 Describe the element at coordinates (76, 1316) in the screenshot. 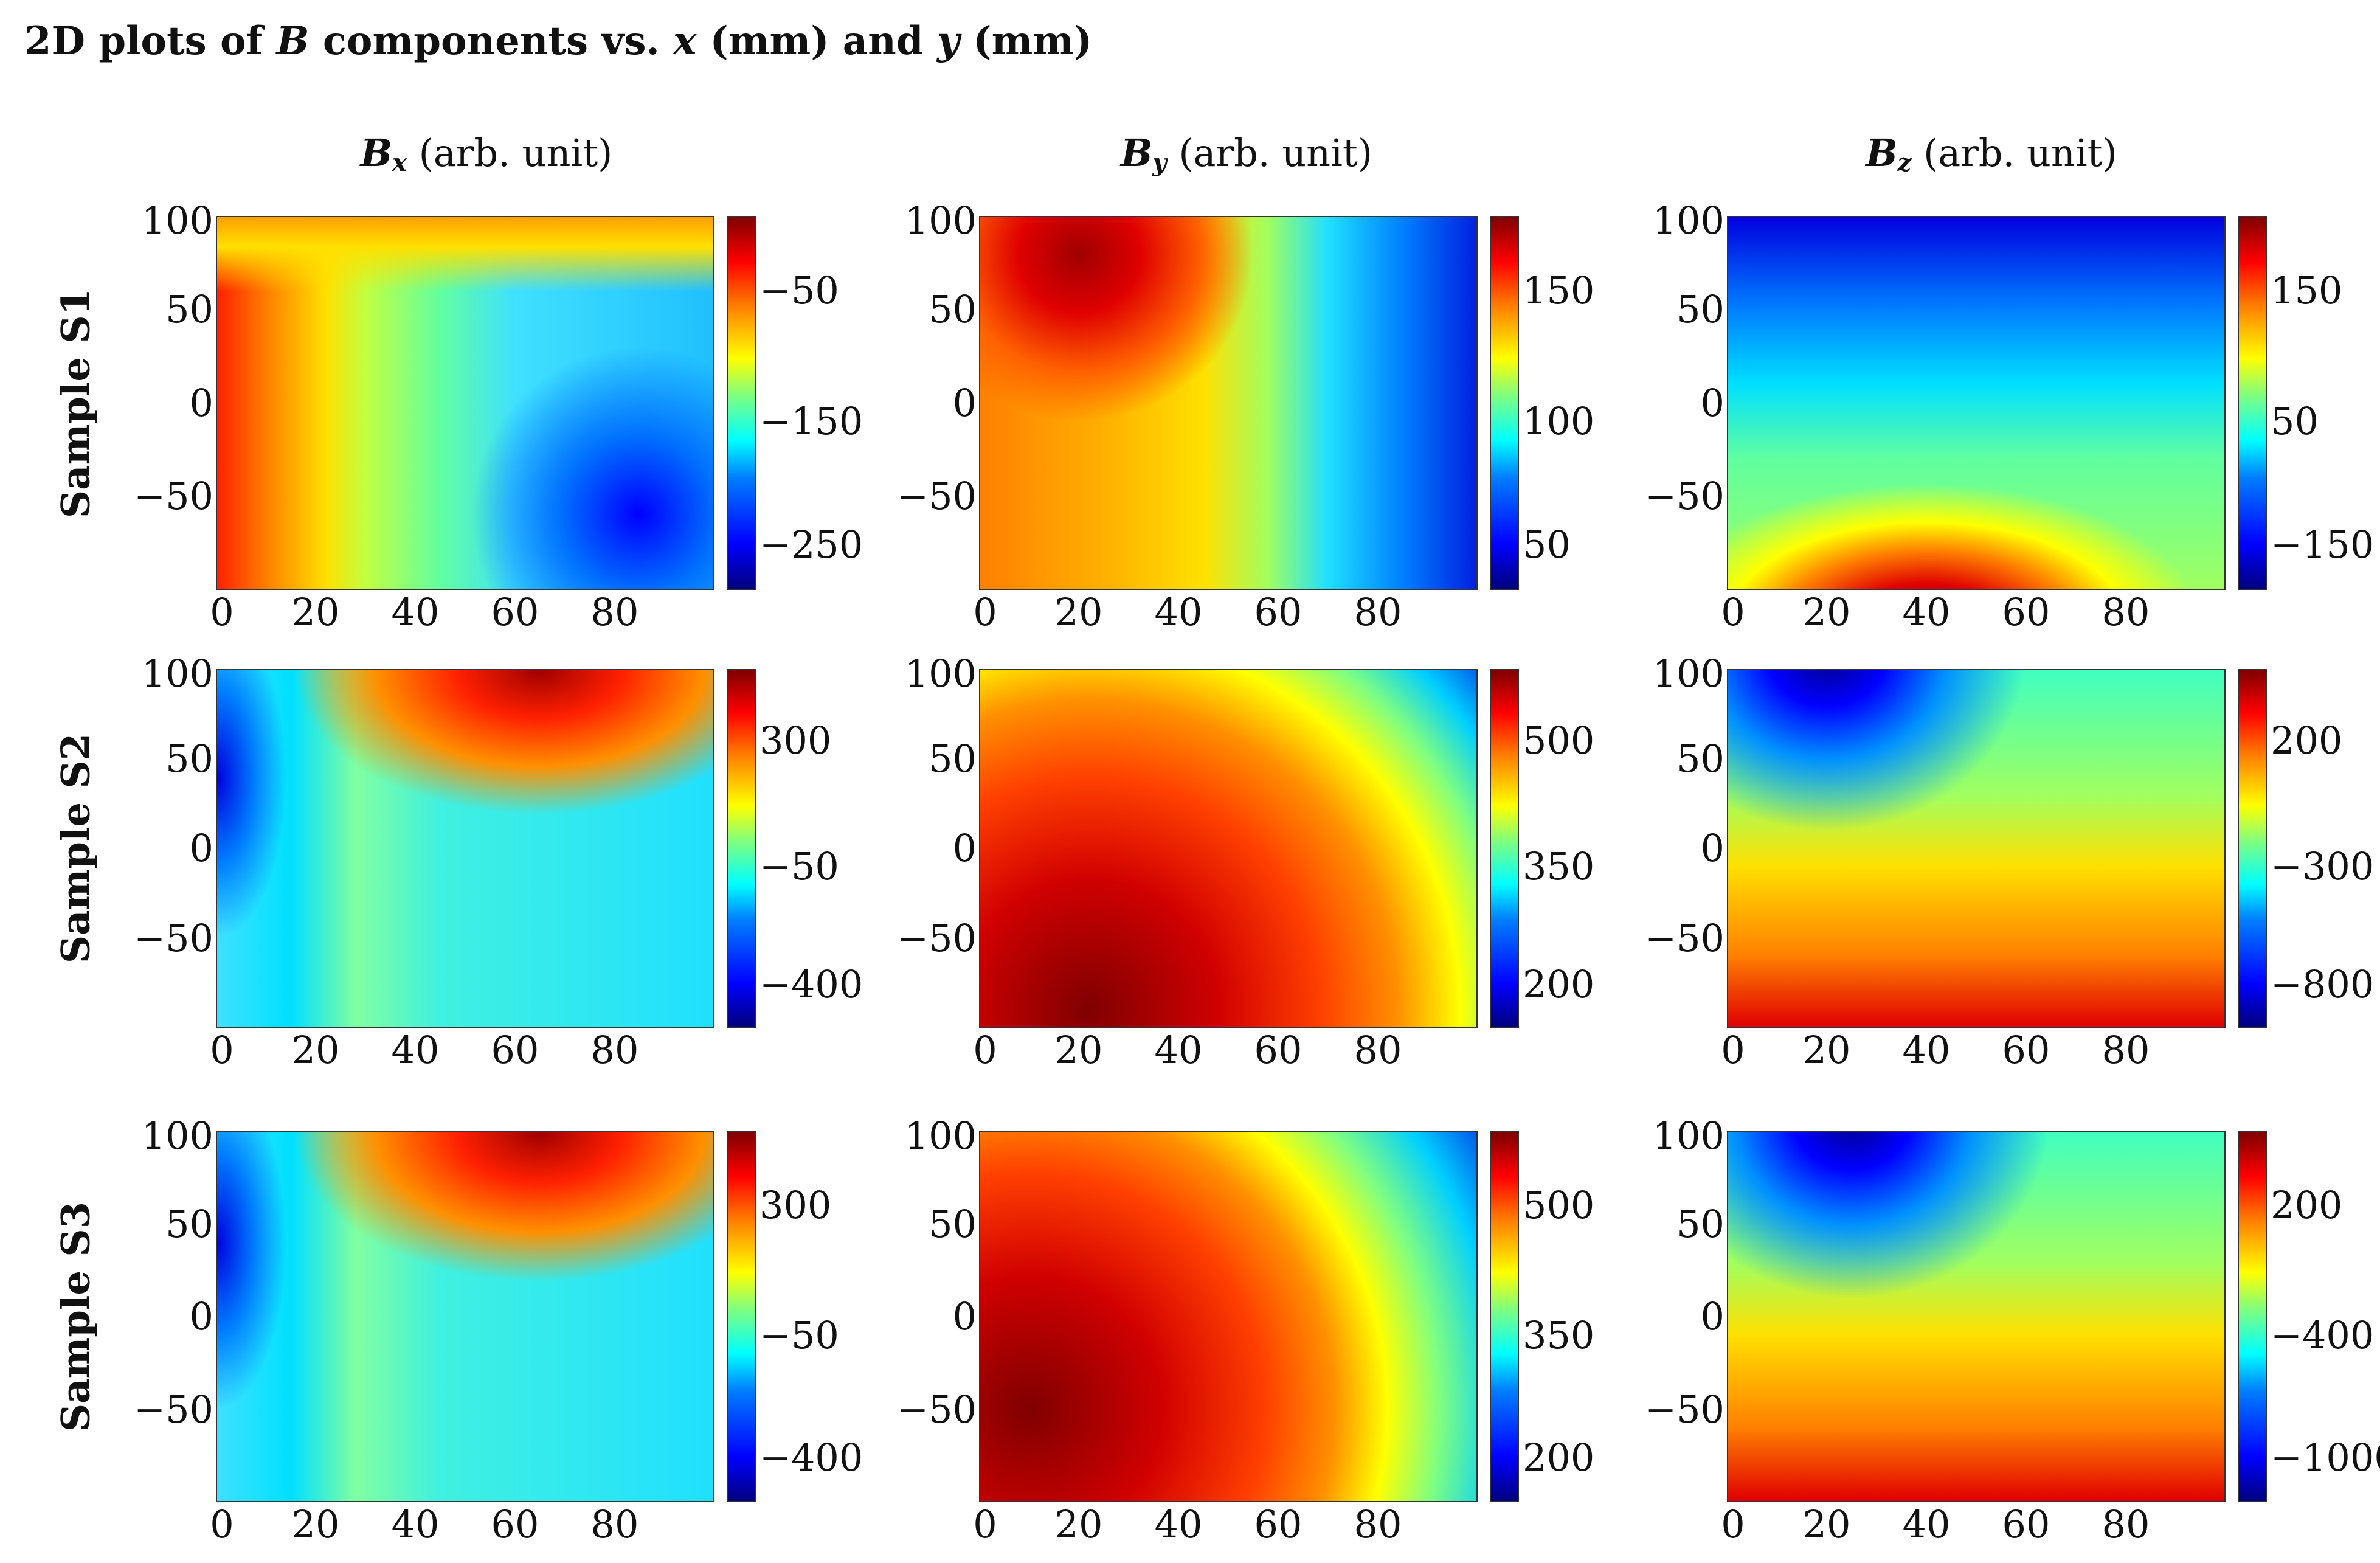

I see `row-title-sample-s3: Sample S3` at that location.